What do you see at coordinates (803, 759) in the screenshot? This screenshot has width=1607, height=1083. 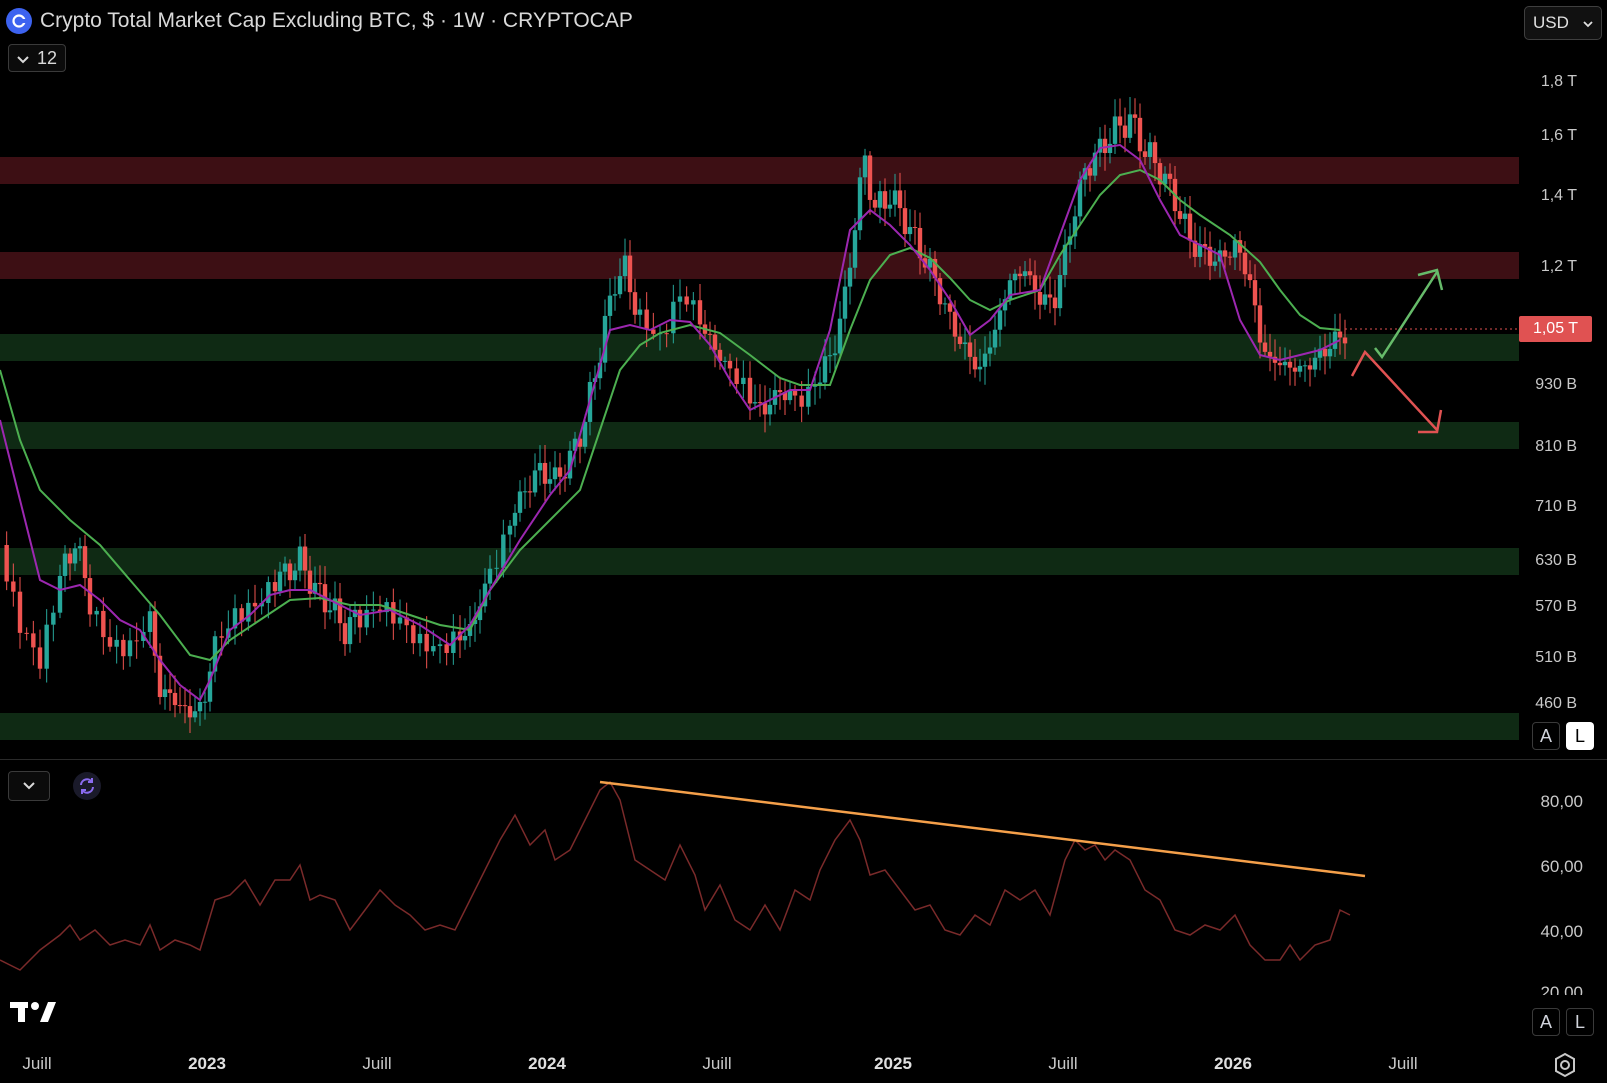 I see `pane-divider` at bounding box center [803, 759].